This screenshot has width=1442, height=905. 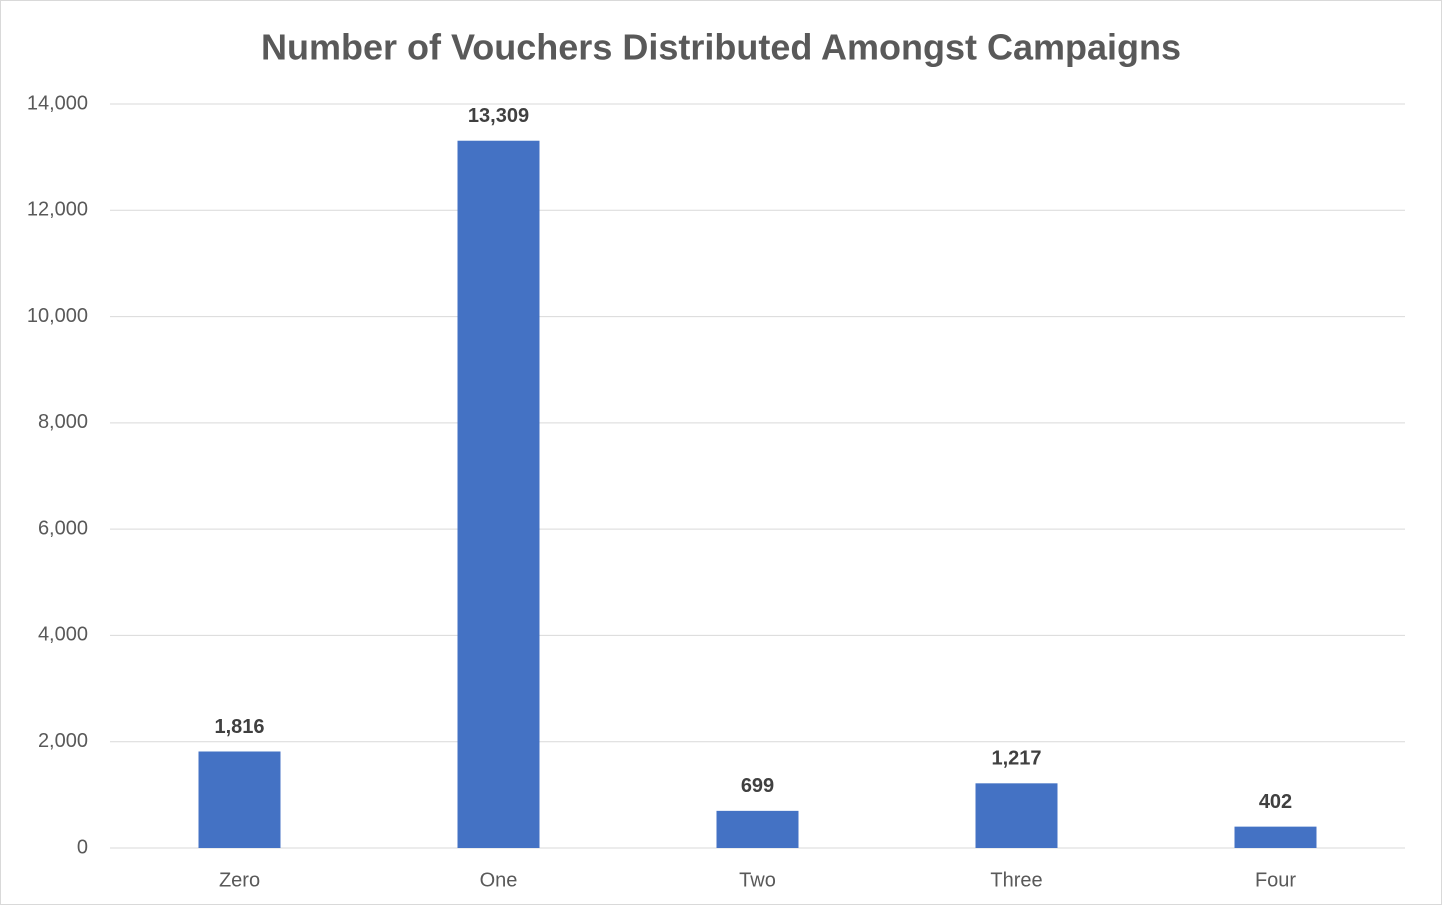 What do you see at coordinates (63, 635) in the screenshot?
I see `y-tick-label: 4,000` at bounding box center [63, 635].